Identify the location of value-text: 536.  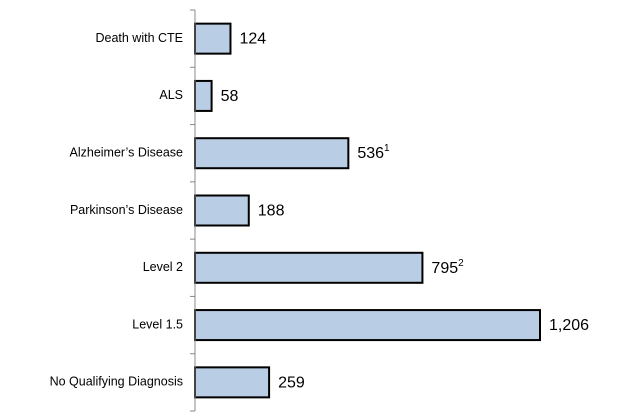
(370, 153).